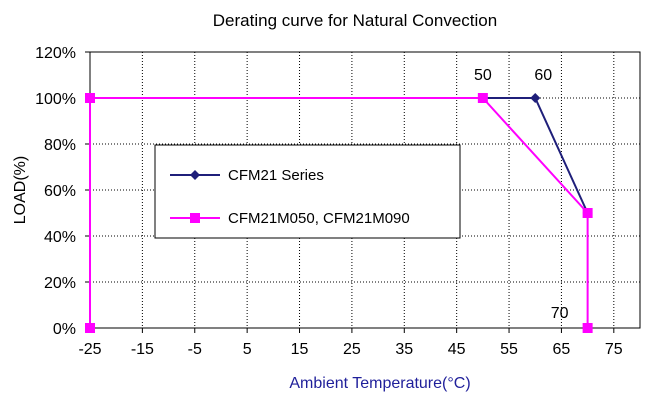 This screenshot has height=394, width=650. I want to click on x-tick-label: 5, so click(247, 349).